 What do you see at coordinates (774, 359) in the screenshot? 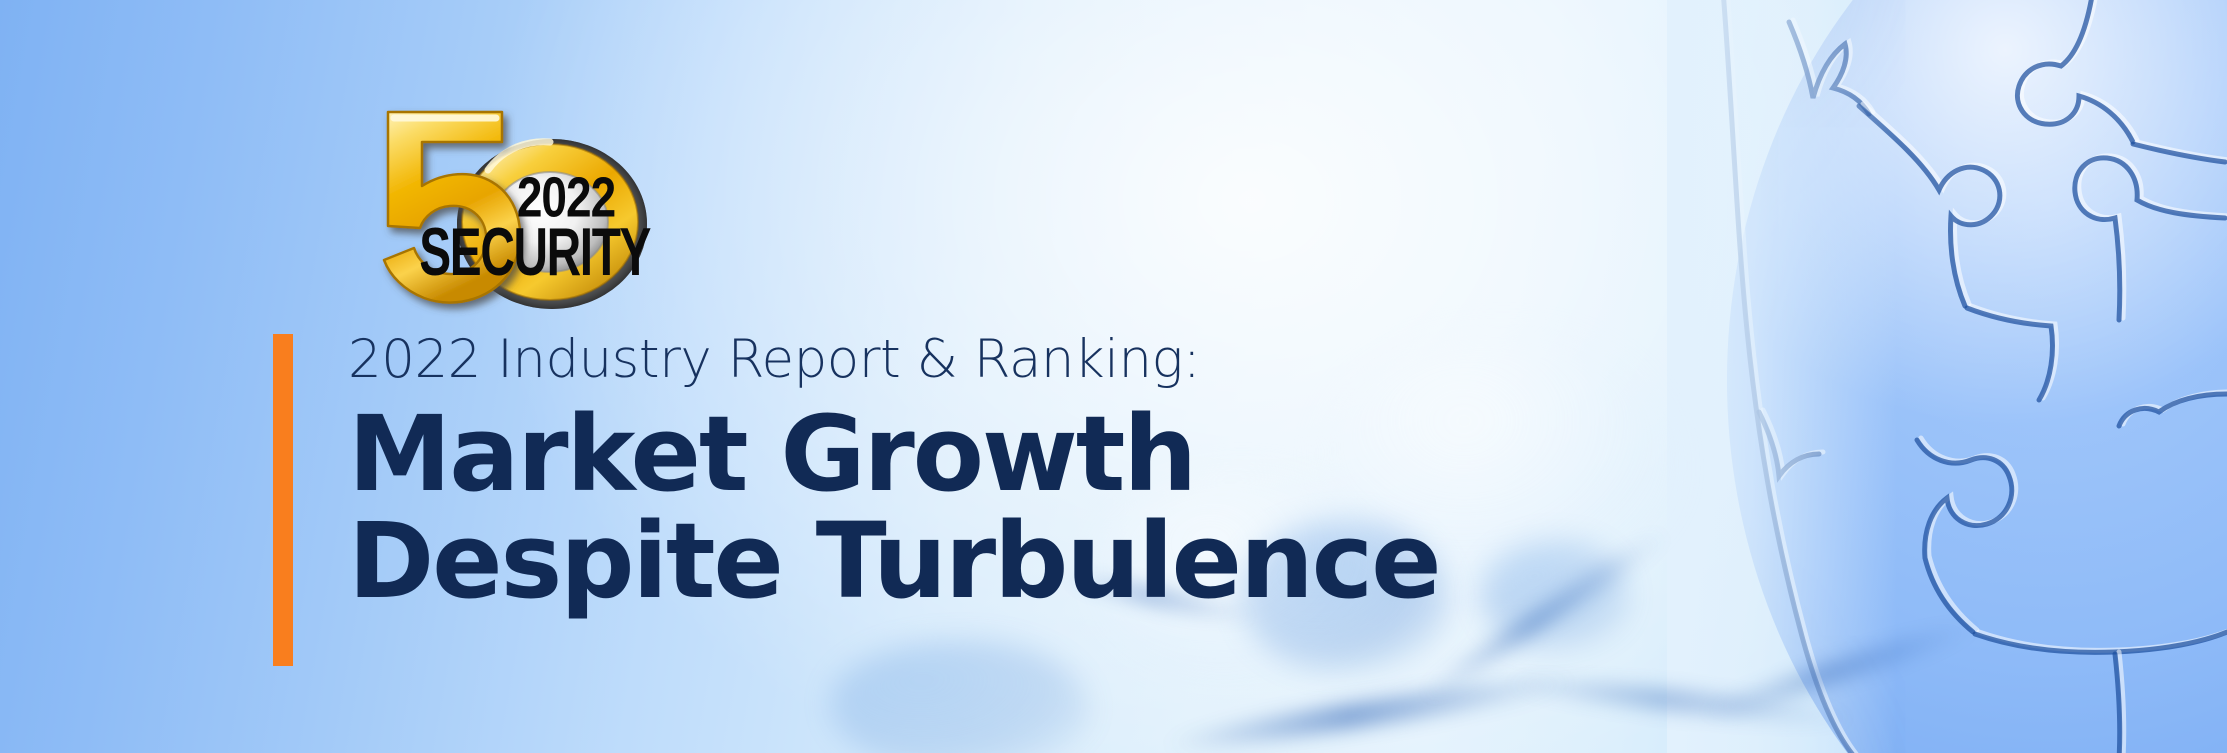
I see `report-kicker: 2022 Industry Report & Ranking:` at bounding box center [774, 359].